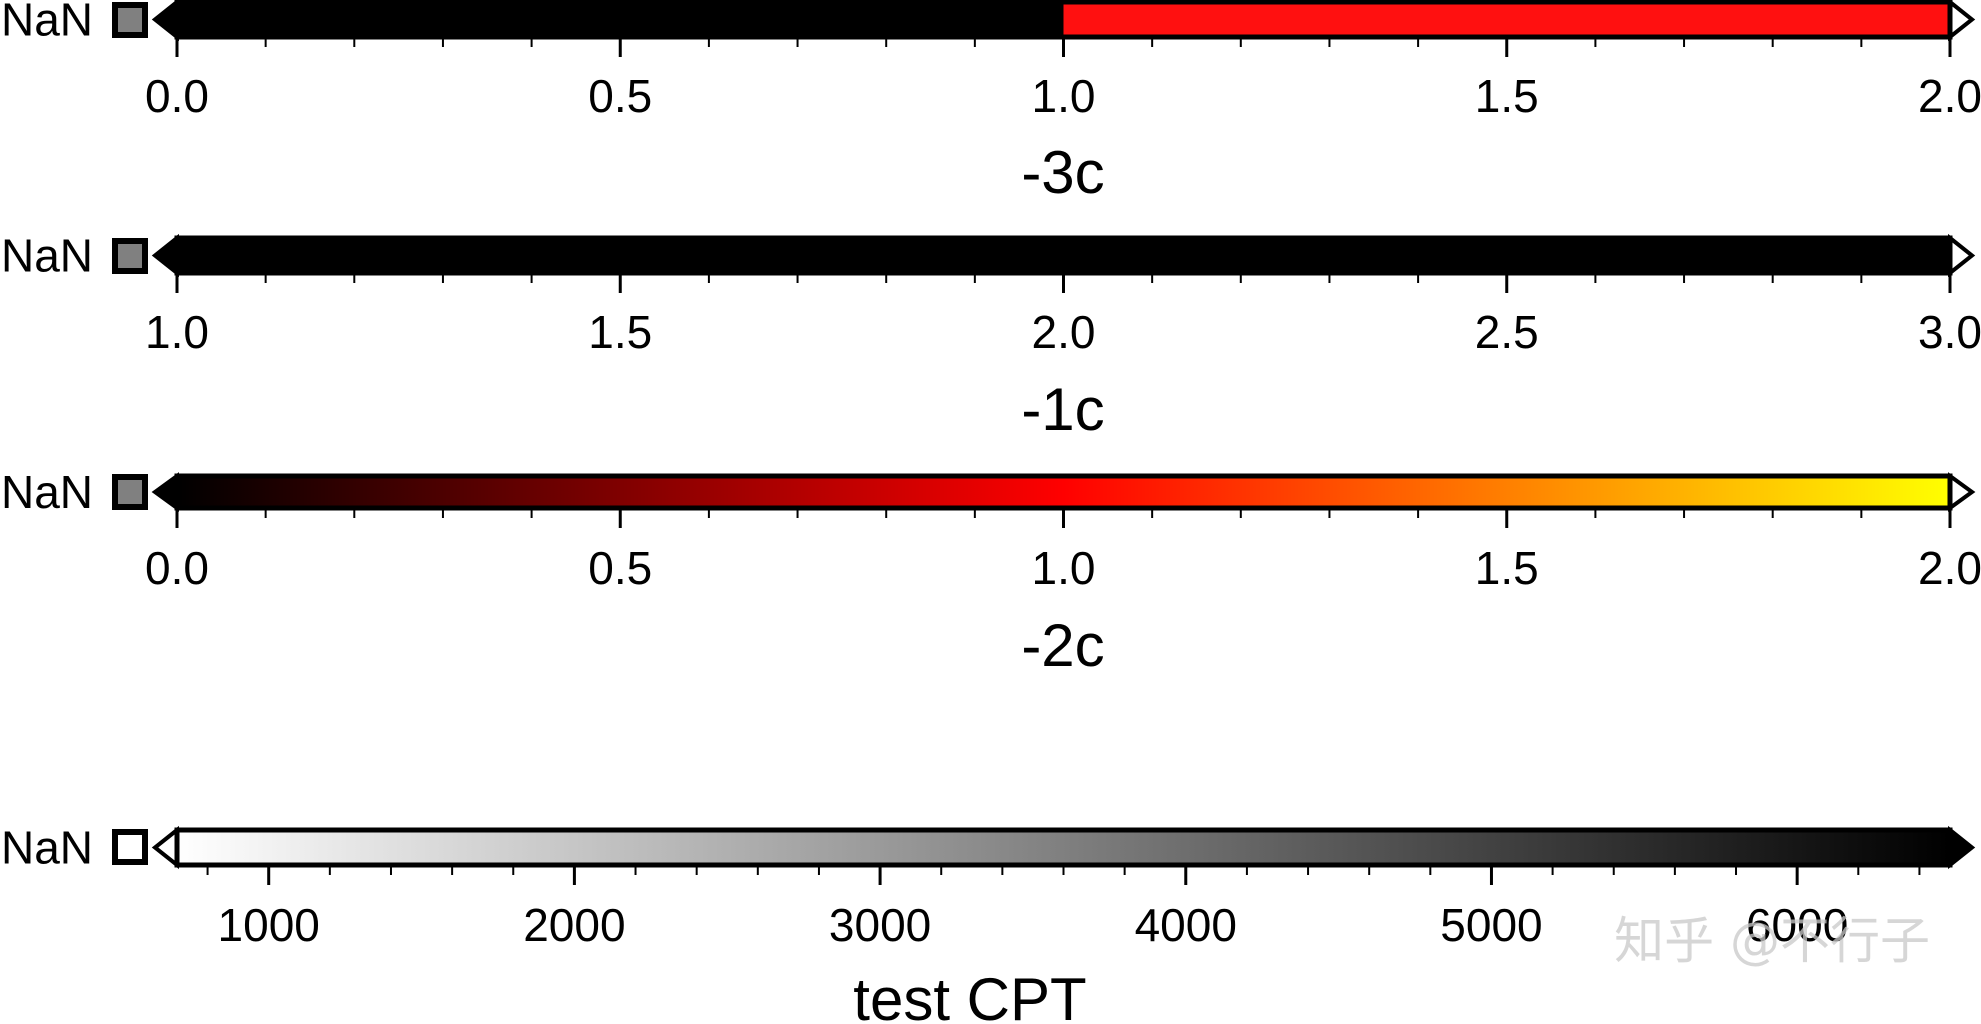 This screenshot has width=1981, height=1024. Describe the element at coordinates (1491, 925) in the screenshot. I see `tick-label: 5000` at that location.